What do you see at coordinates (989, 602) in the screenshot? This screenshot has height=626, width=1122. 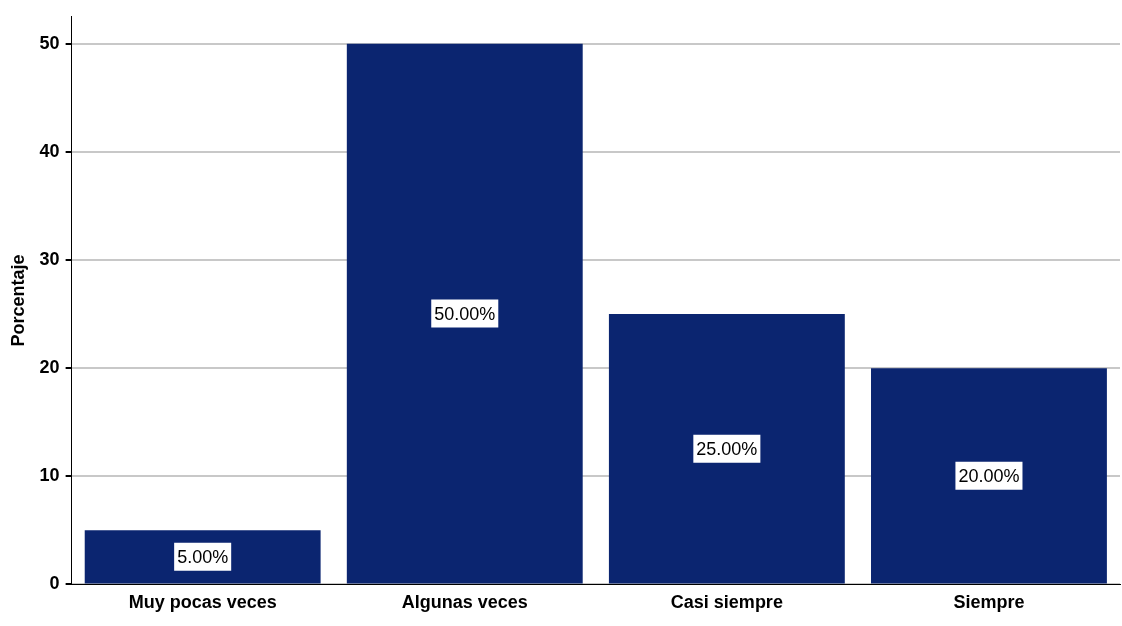 I see `x-tick-label: Siempre` at bounding box center [989, 602].